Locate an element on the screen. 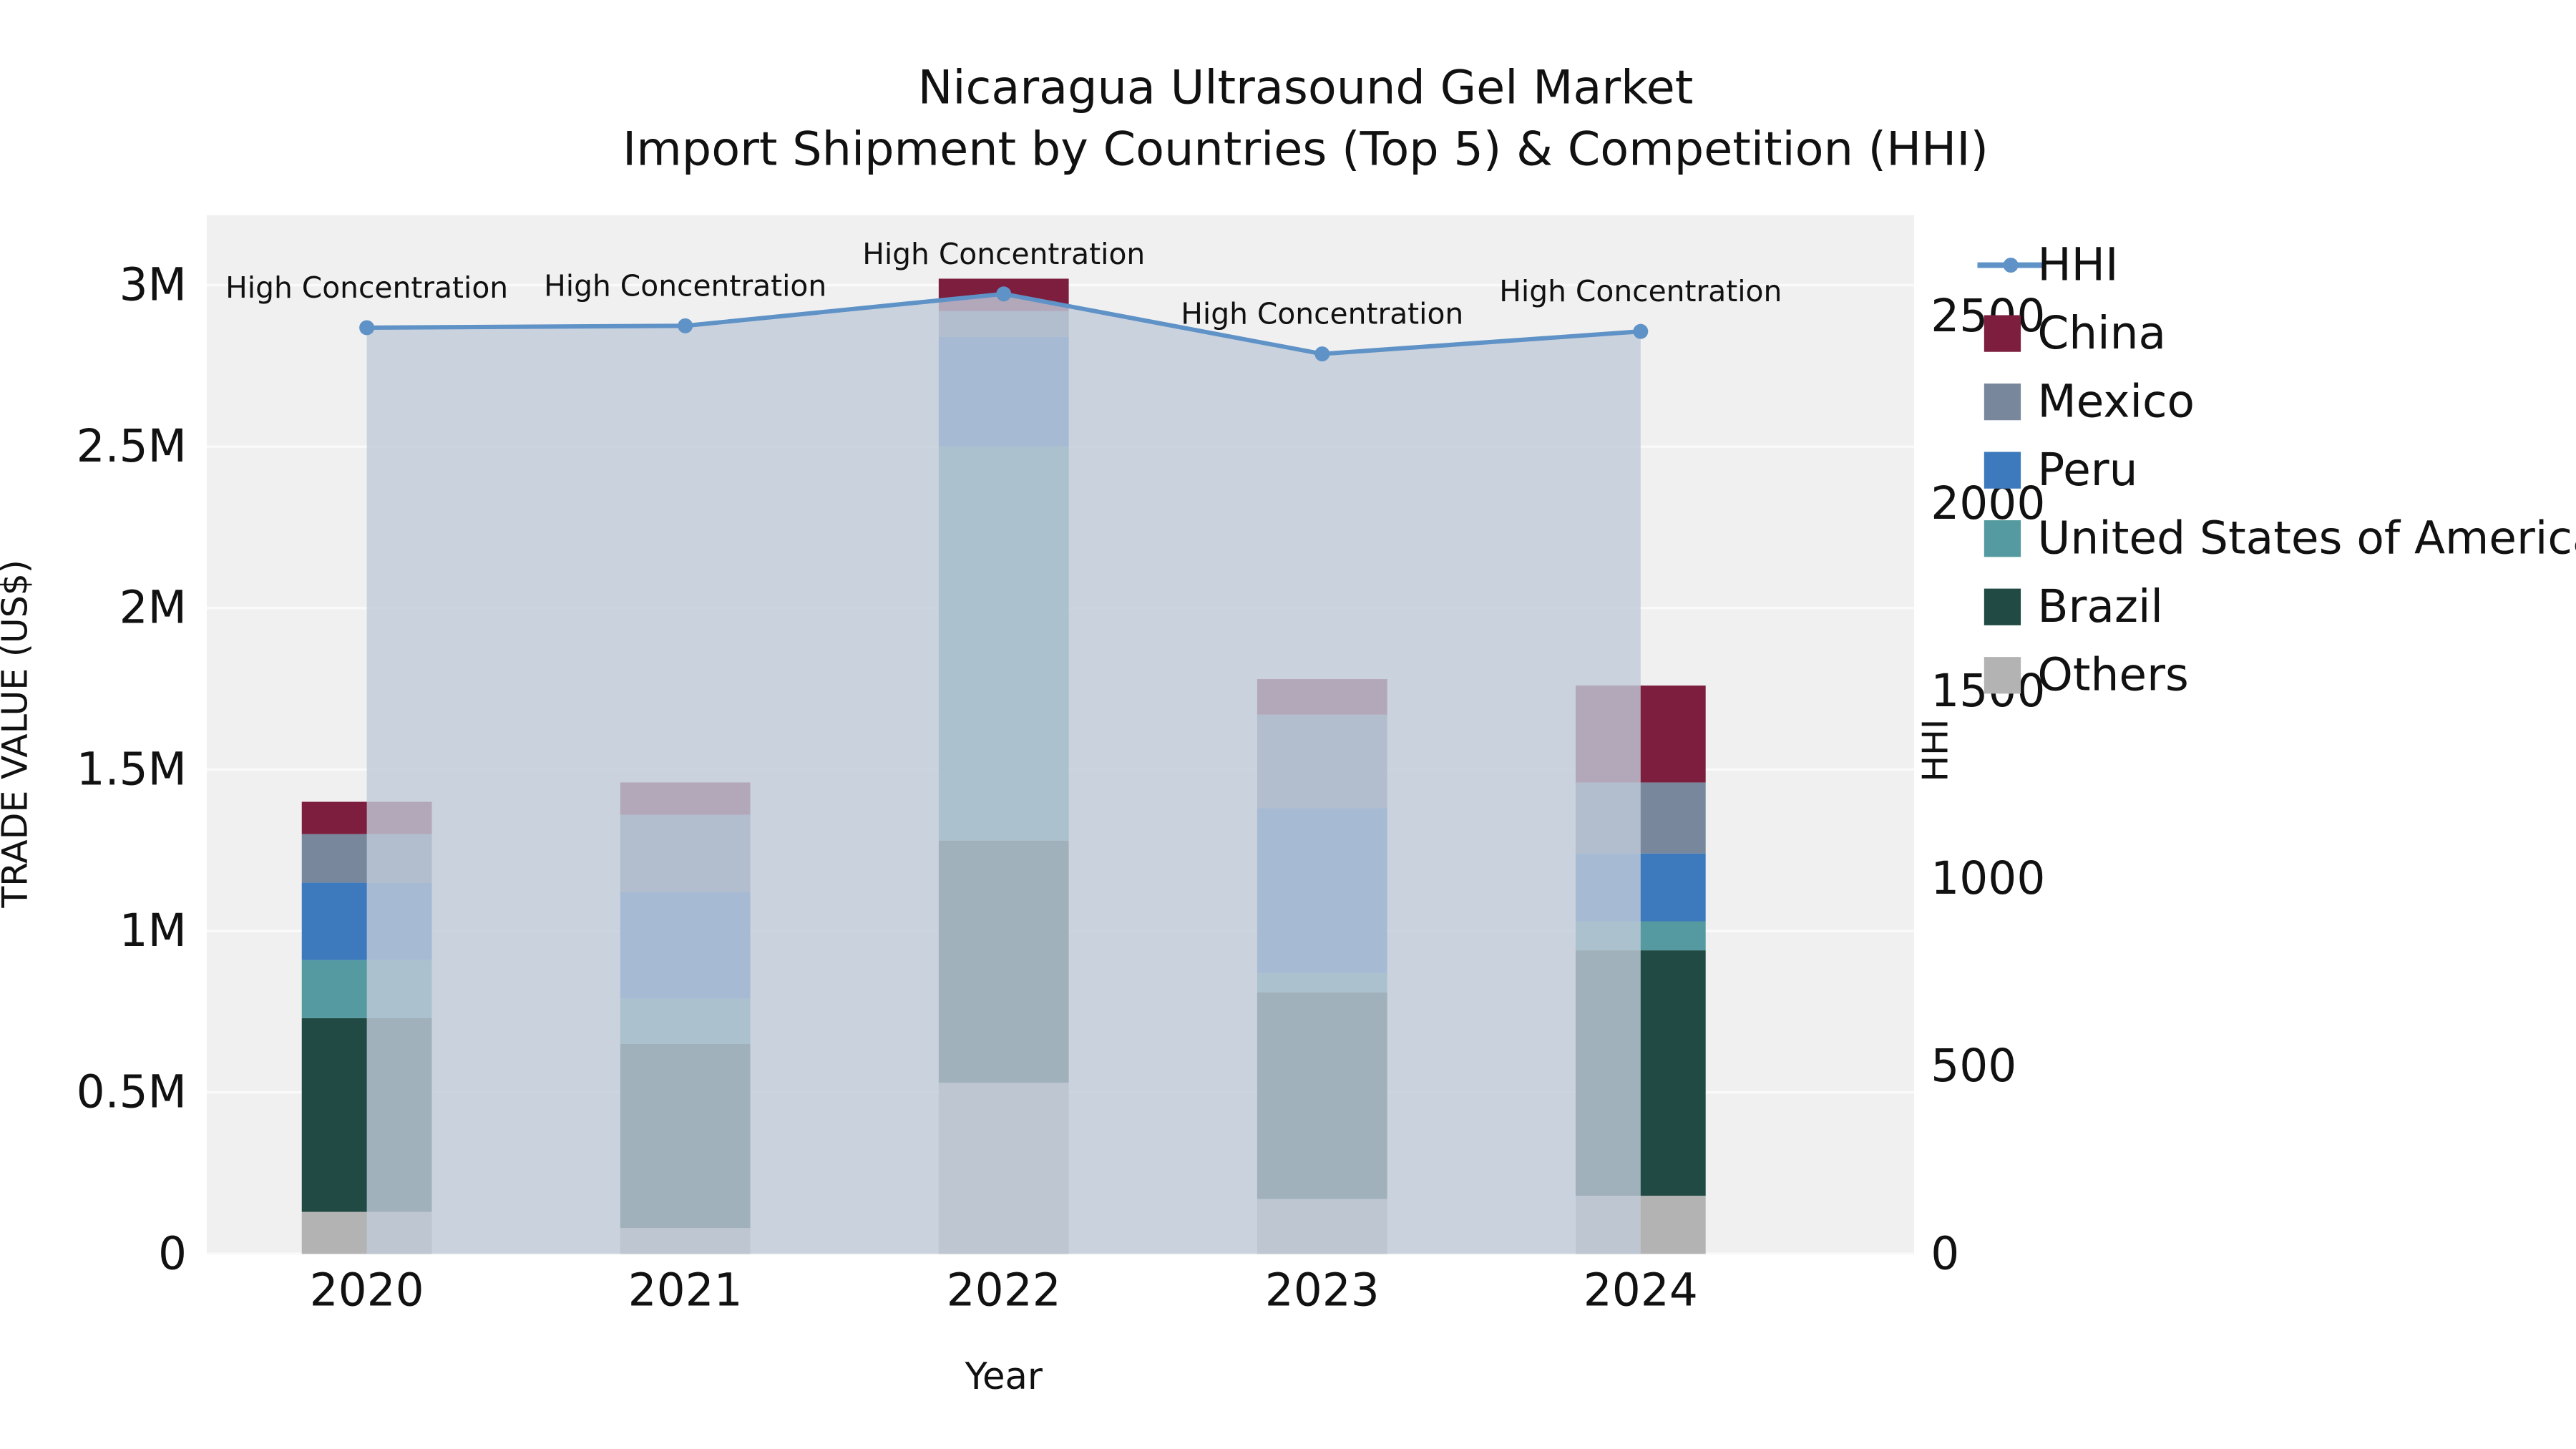 This screenshot has width=2576, height=1449. legend-label: Peru is located at coordinates (2087, 470).